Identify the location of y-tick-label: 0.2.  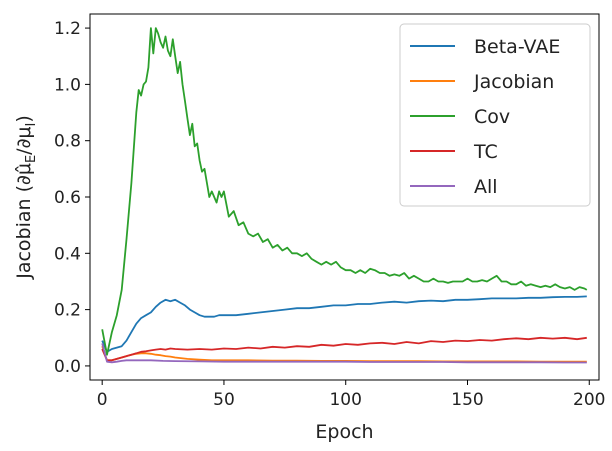
(67, 311).